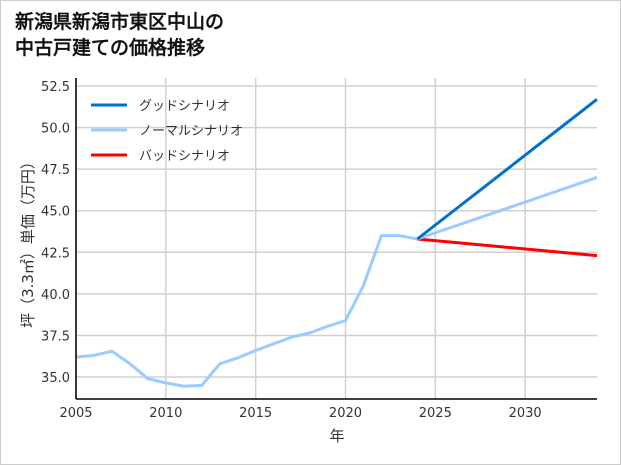 The width and height of the screenshot is (621, 465). I want to click on y-tick-label: 40.0, so click(55, 295).